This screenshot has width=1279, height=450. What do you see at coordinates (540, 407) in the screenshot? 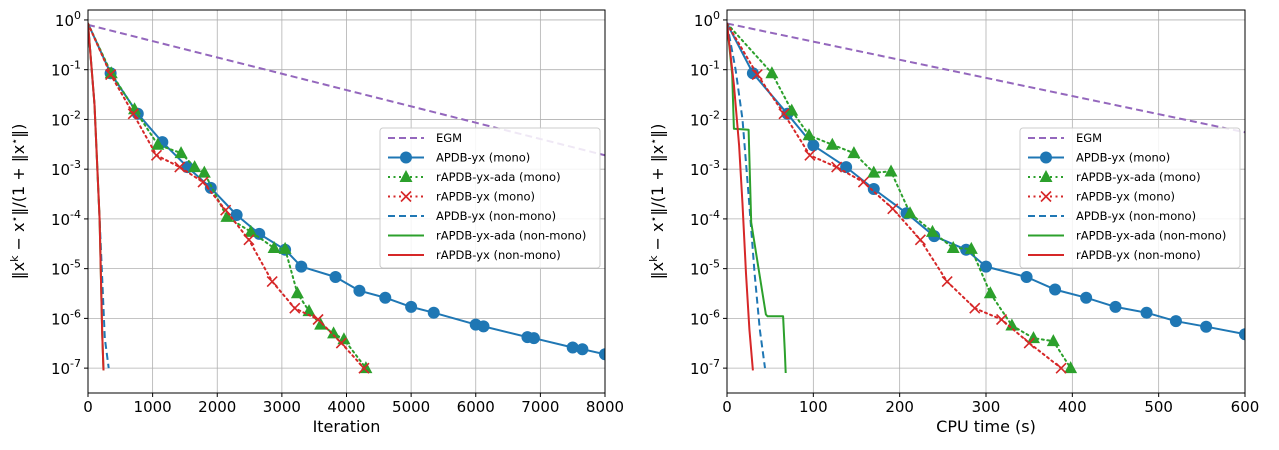
I see `x-tick-label: 7000` at bounding box center [540, 407].